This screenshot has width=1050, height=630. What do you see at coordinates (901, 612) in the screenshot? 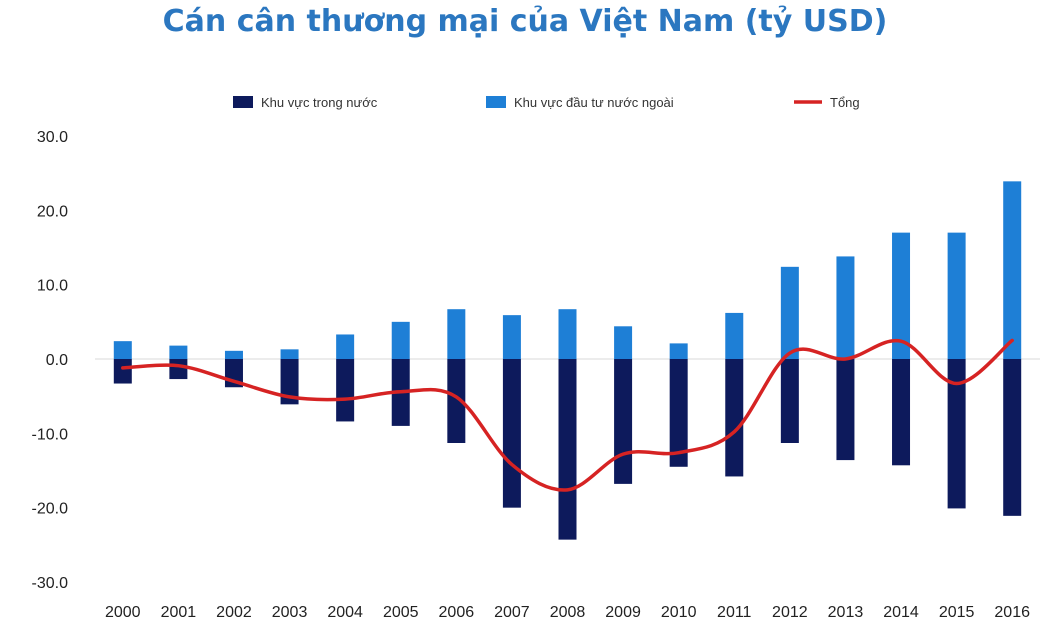
I see `x-tick-label: 2014` at bounding box center [901, 612].